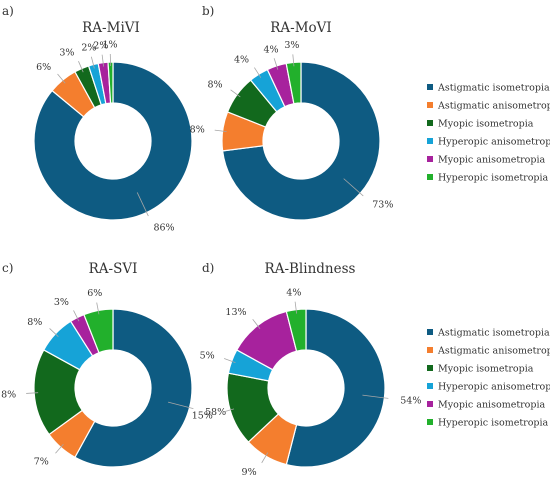  Describe the element at coordinates (310, 269) in the screenshot. I see `panel-title-d: RA-Blindness` at that location.